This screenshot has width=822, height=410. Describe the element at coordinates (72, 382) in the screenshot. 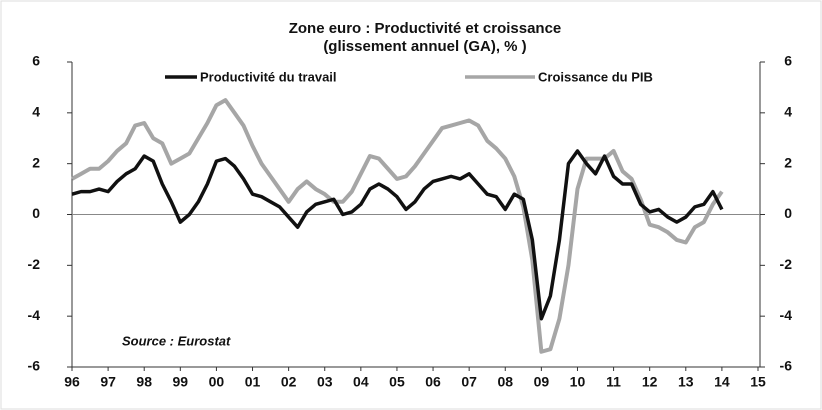

I see `x-tick-label: 96` at that location.